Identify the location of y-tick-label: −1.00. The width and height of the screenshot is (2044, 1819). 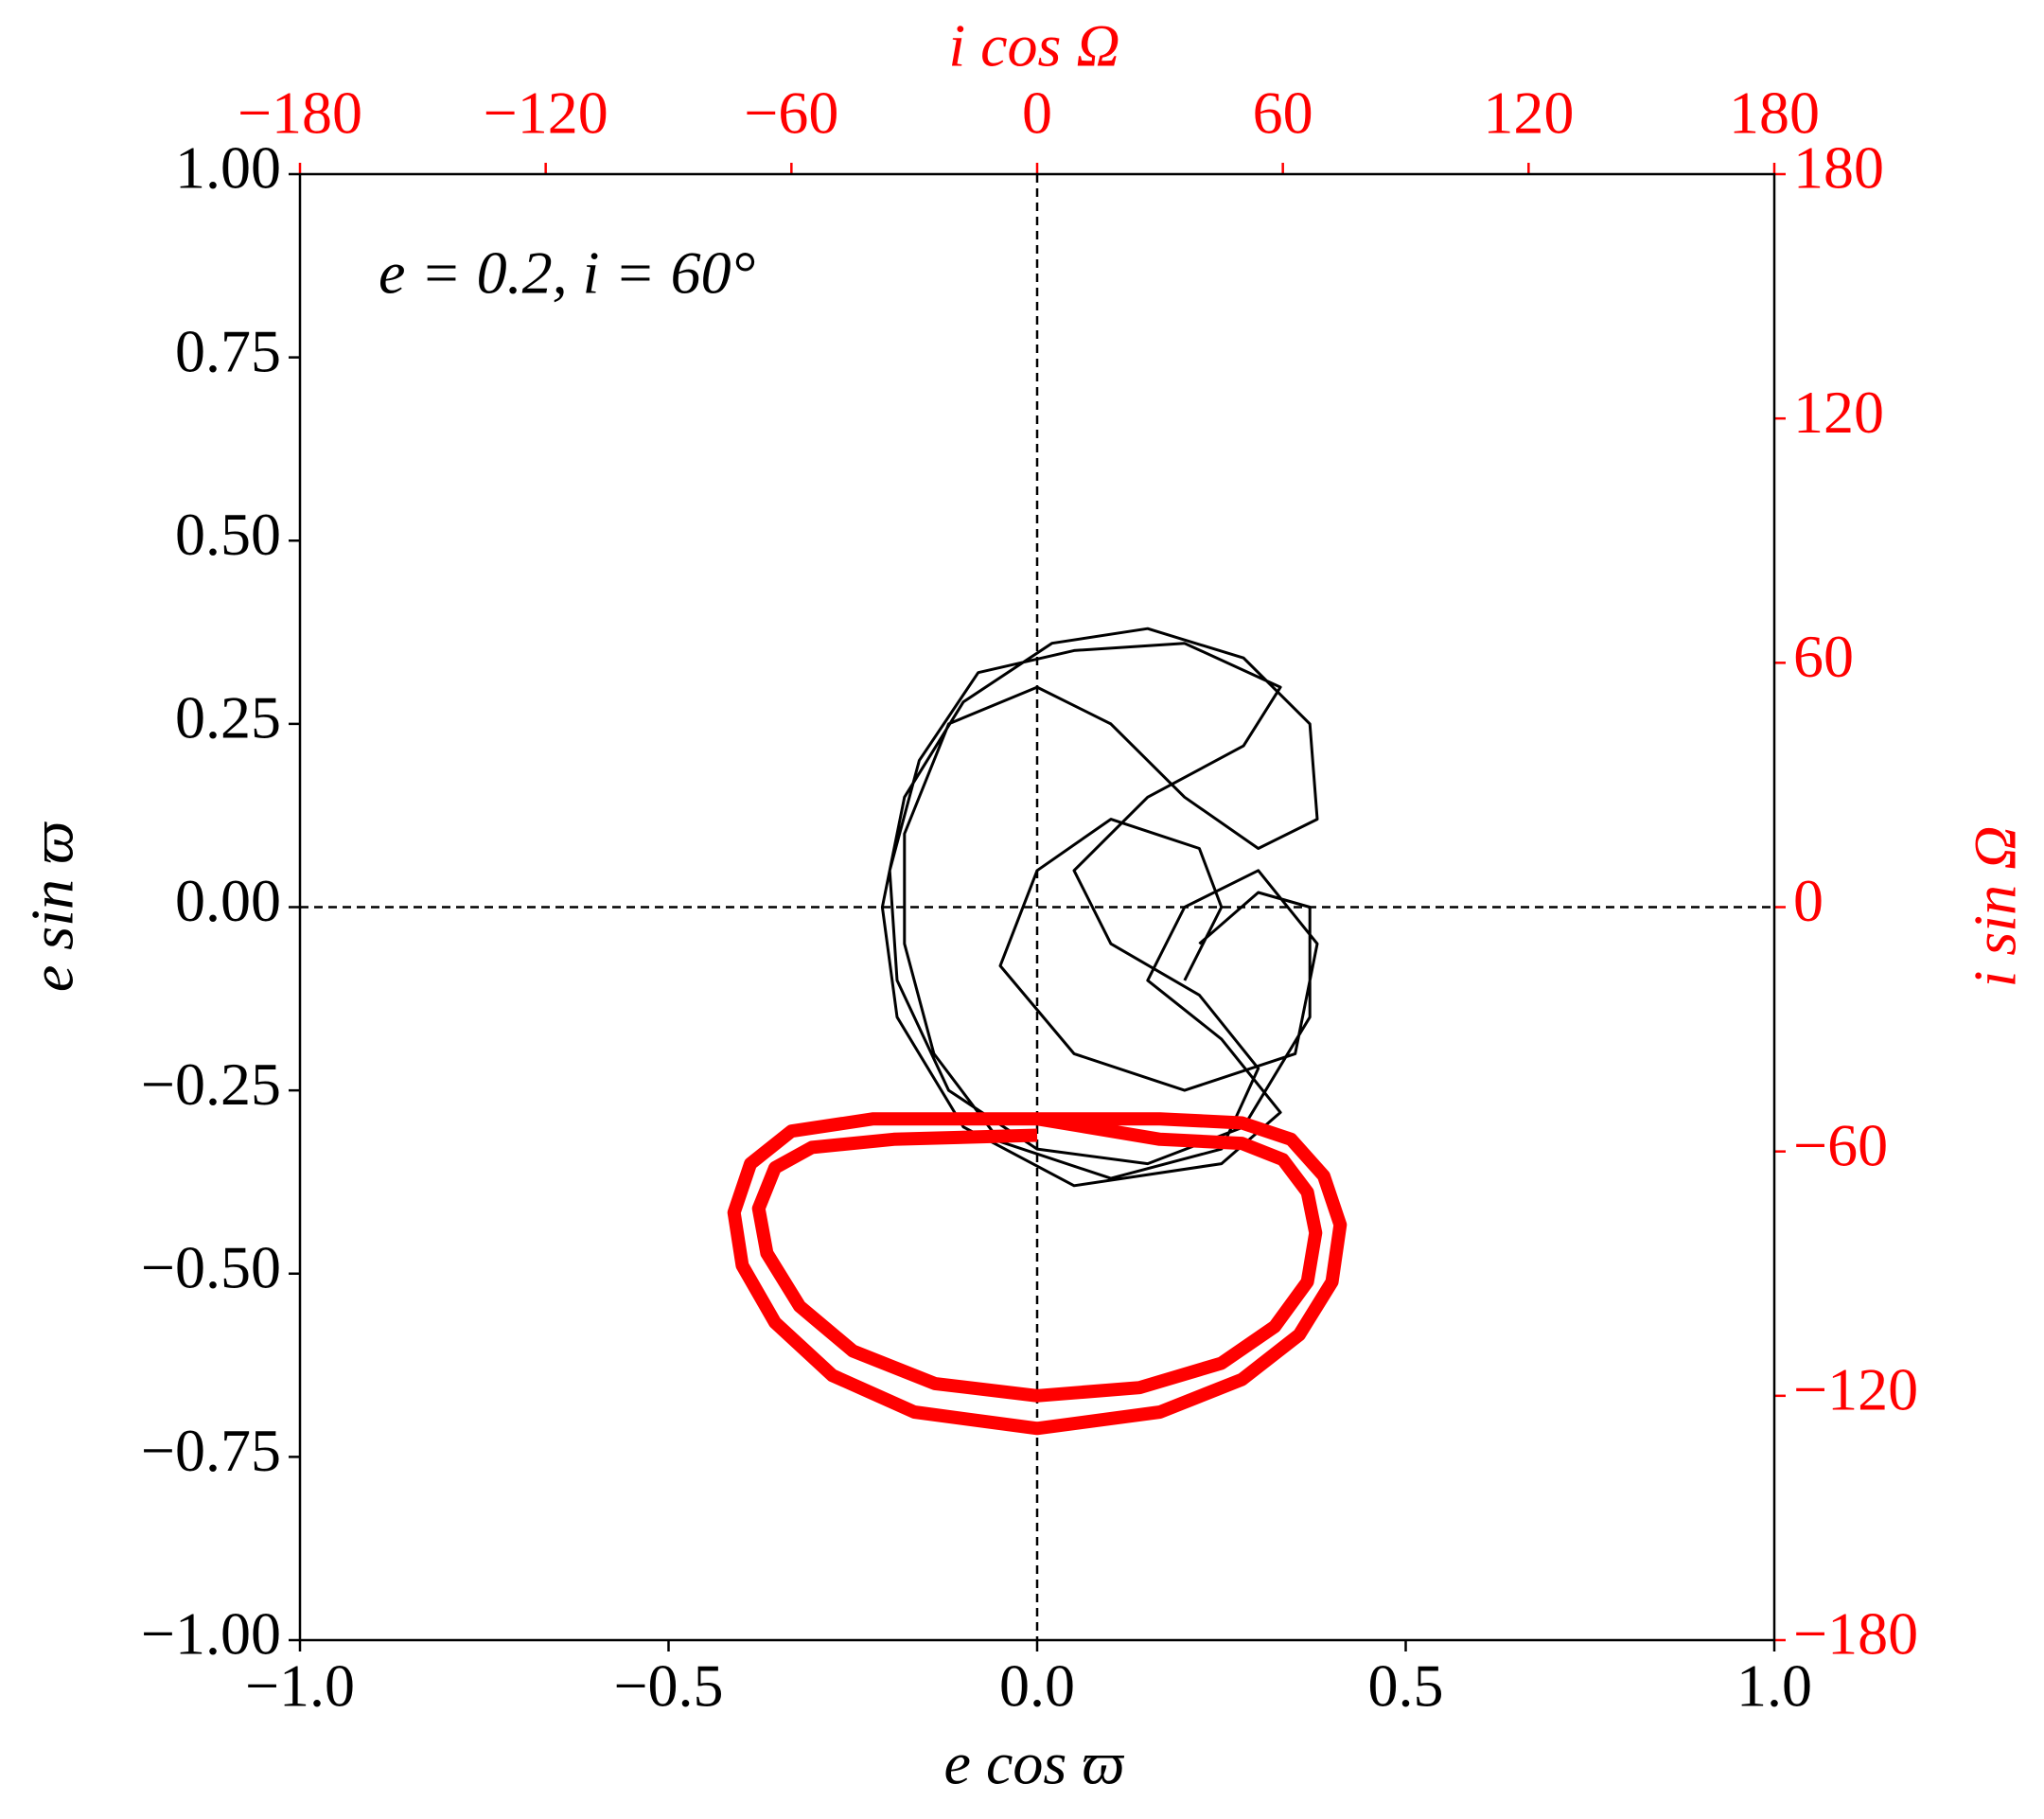
(211, 1634).